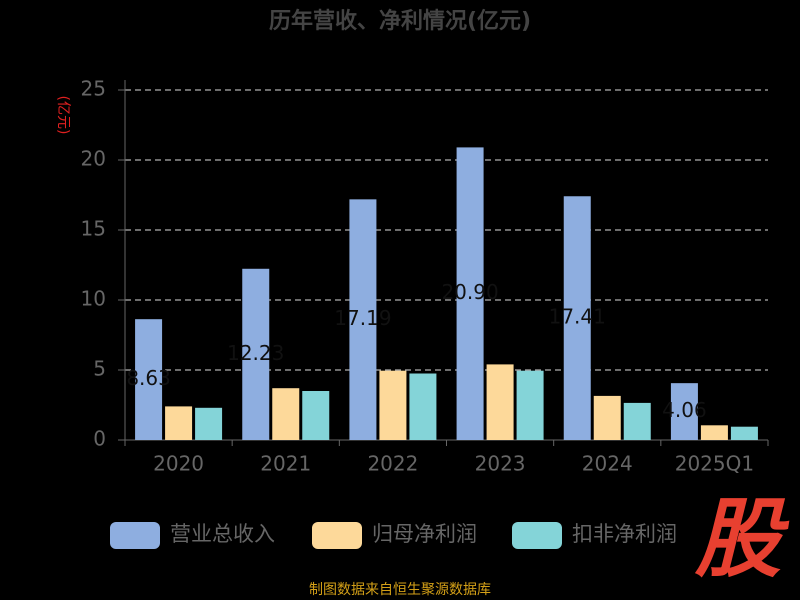  Describe the element at coordinates (400, 590) in the screenshot. I see `source-note: 制图数据来自恒生聚源数据库` at that location.